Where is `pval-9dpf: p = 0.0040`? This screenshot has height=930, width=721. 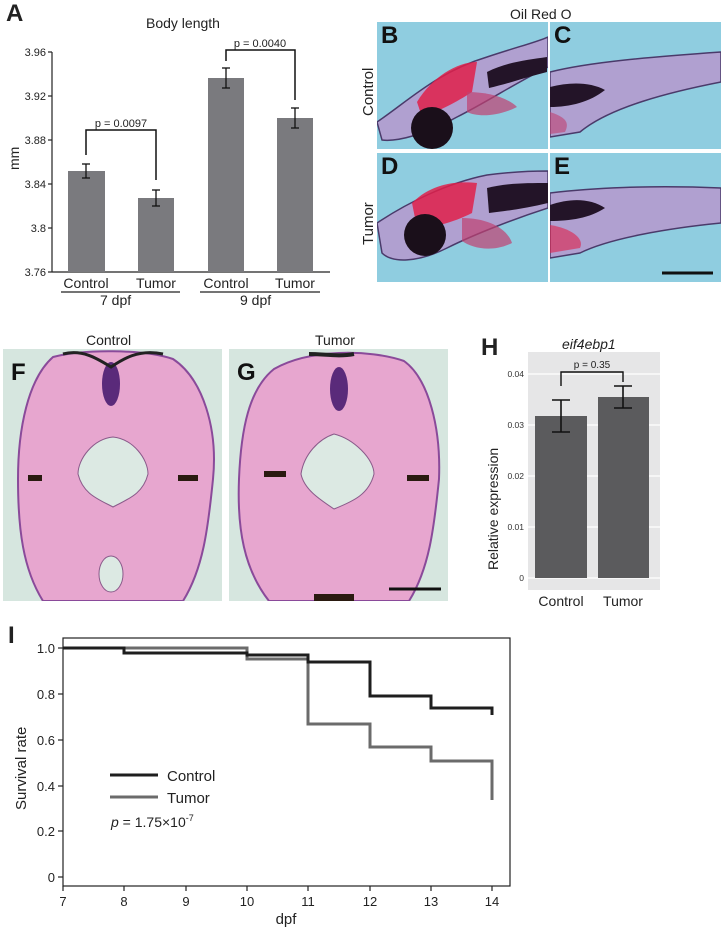
pval-9dpf: p = 0.0040 is located at coordinates (260, 44).